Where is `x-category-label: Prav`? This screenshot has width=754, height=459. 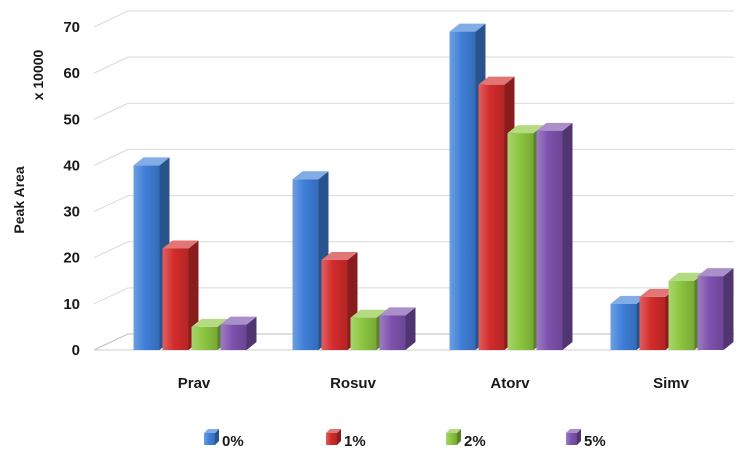 x-category-label: Prav is located at coordinates (194, 383).